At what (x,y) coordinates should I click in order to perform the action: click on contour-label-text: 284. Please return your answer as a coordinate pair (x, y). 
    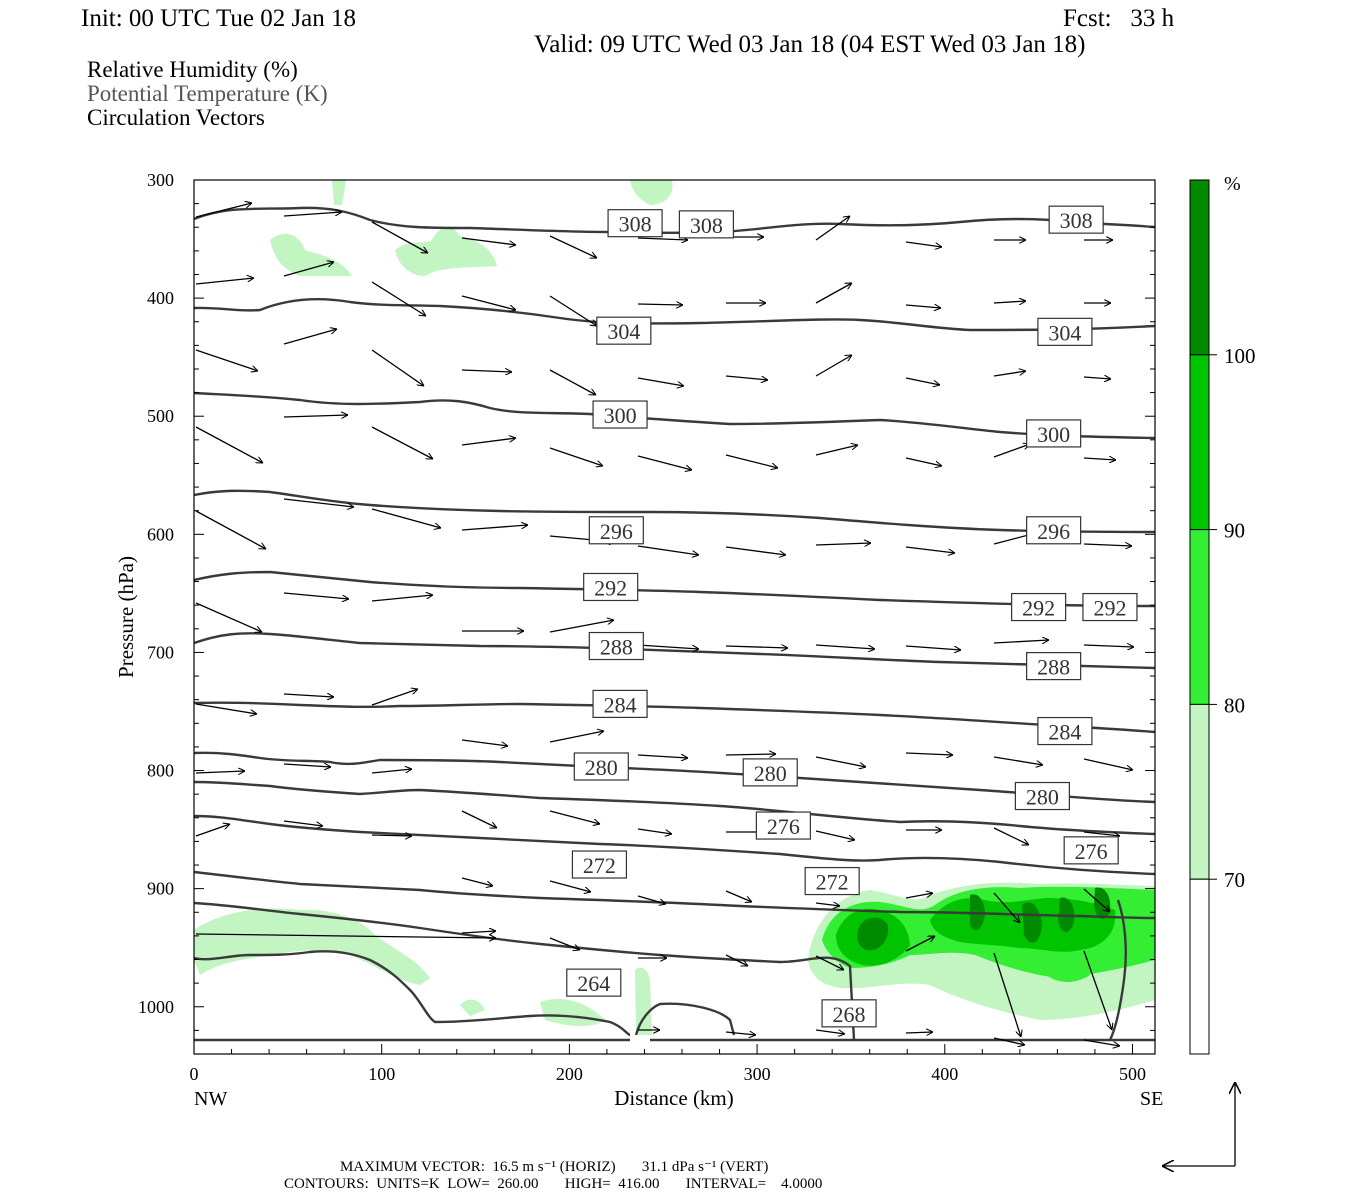
    Looking at the image, I should click on (1064, 732).